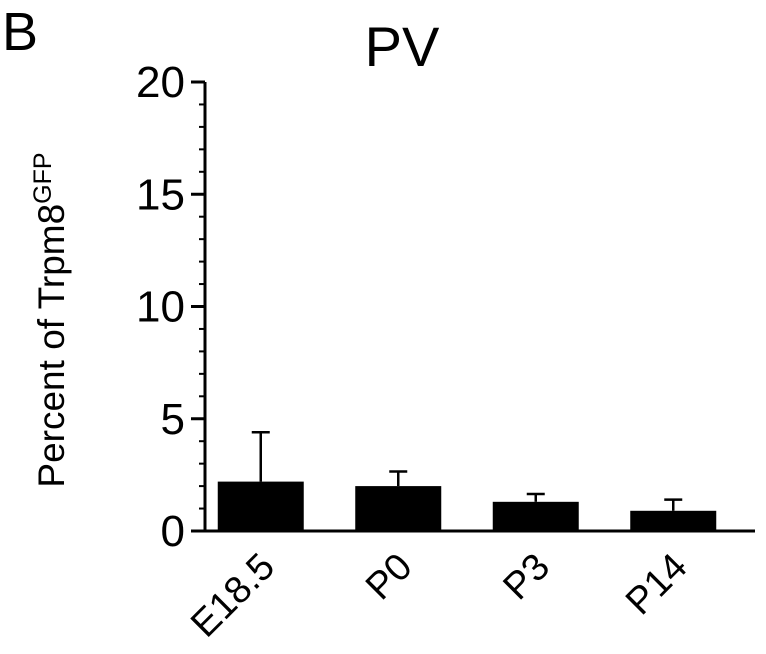 Image resolution: width=766 pixels, height=654 pixels. Describe the element at coordinates (160, 194) in the screenshot. I see `y-tick-label: 15` at that location.